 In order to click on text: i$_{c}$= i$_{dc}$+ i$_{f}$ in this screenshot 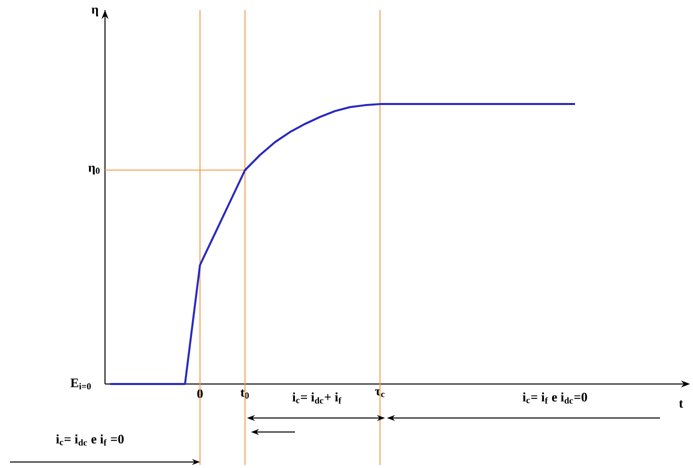, I will do `click(317, 398)`.